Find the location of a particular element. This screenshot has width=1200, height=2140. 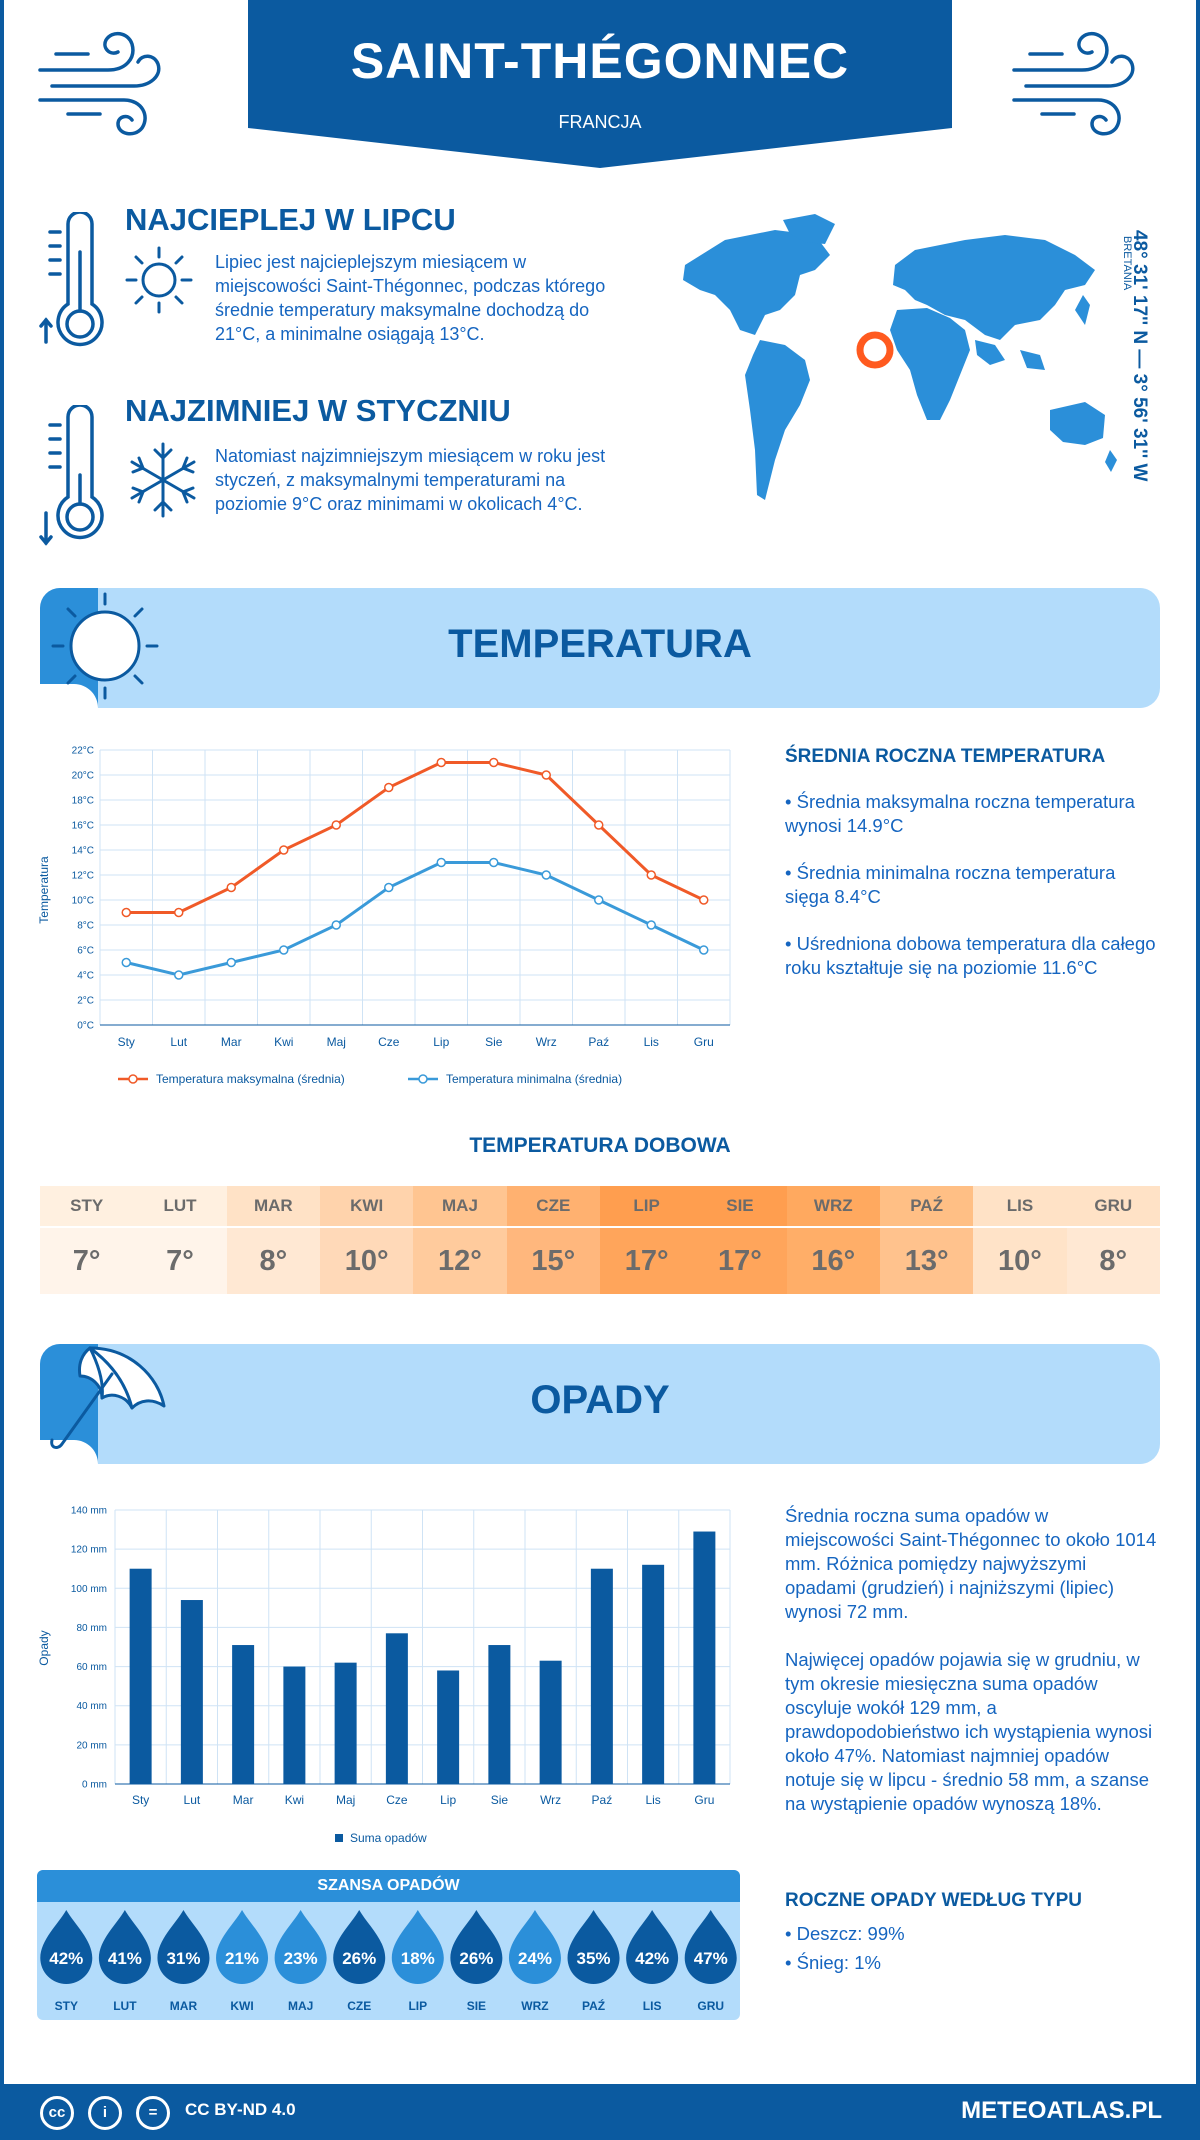

daily-temp-month: PAŹ is located at coordinates (926, 1206).